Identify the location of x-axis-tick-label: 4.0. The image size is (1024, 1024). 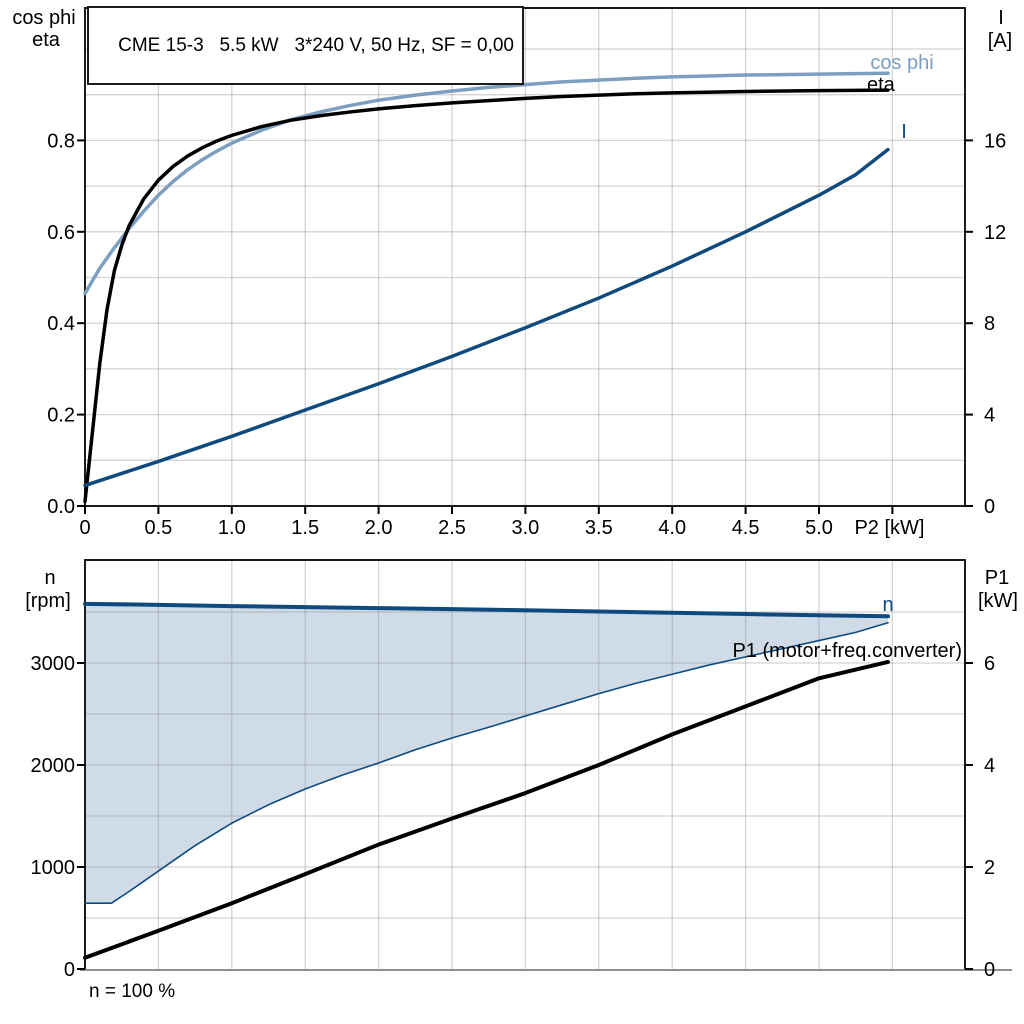
(672, 528).